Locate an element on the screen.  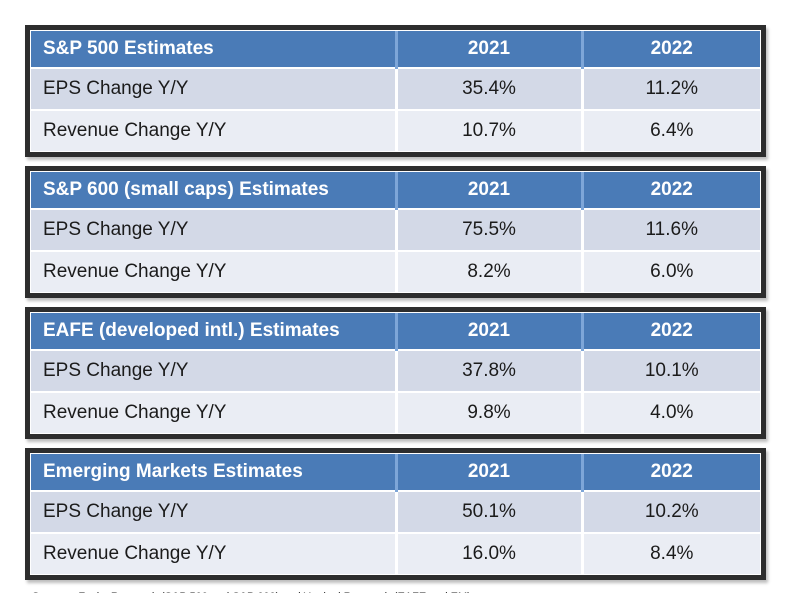
value-cell: 4.0% is located at coordinates (670, 412).